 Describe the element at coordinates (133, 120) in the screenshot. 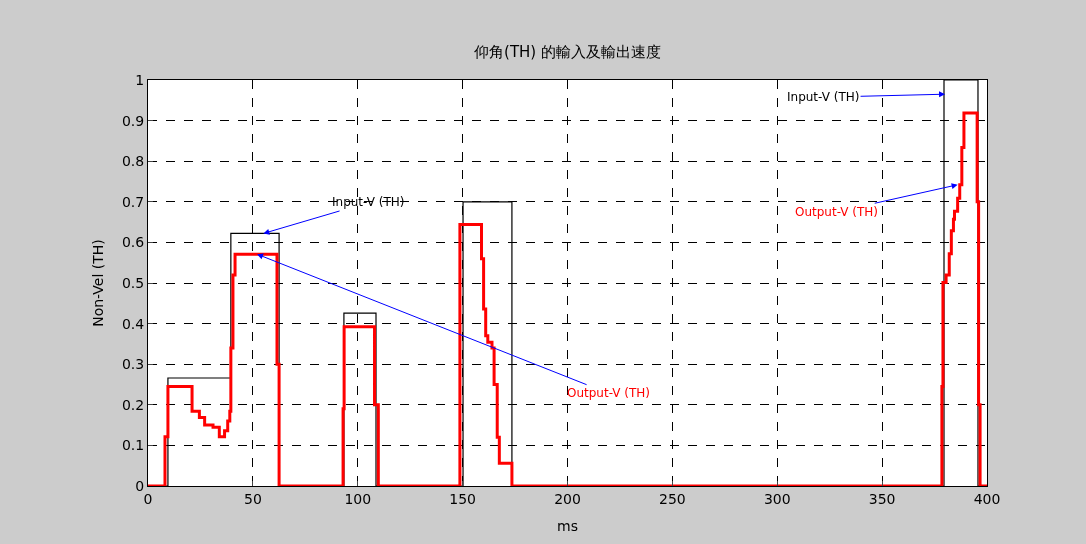

I see `y-tick-label: 0.9` at that location.